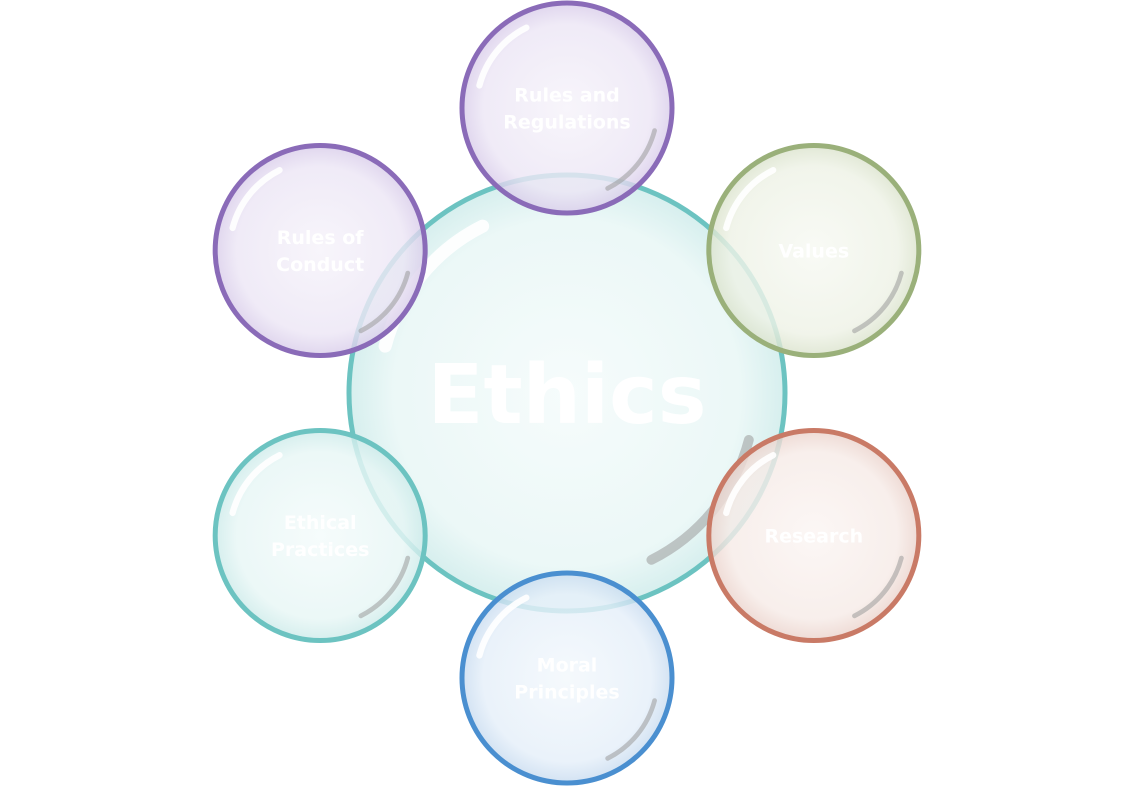 This screenshot has width=1134, height=788. What do you see at coordinates (320, 535) in the screenshot?
I see `node-ethical-practices: Ethical Practices` at bounding box center [320, 535].